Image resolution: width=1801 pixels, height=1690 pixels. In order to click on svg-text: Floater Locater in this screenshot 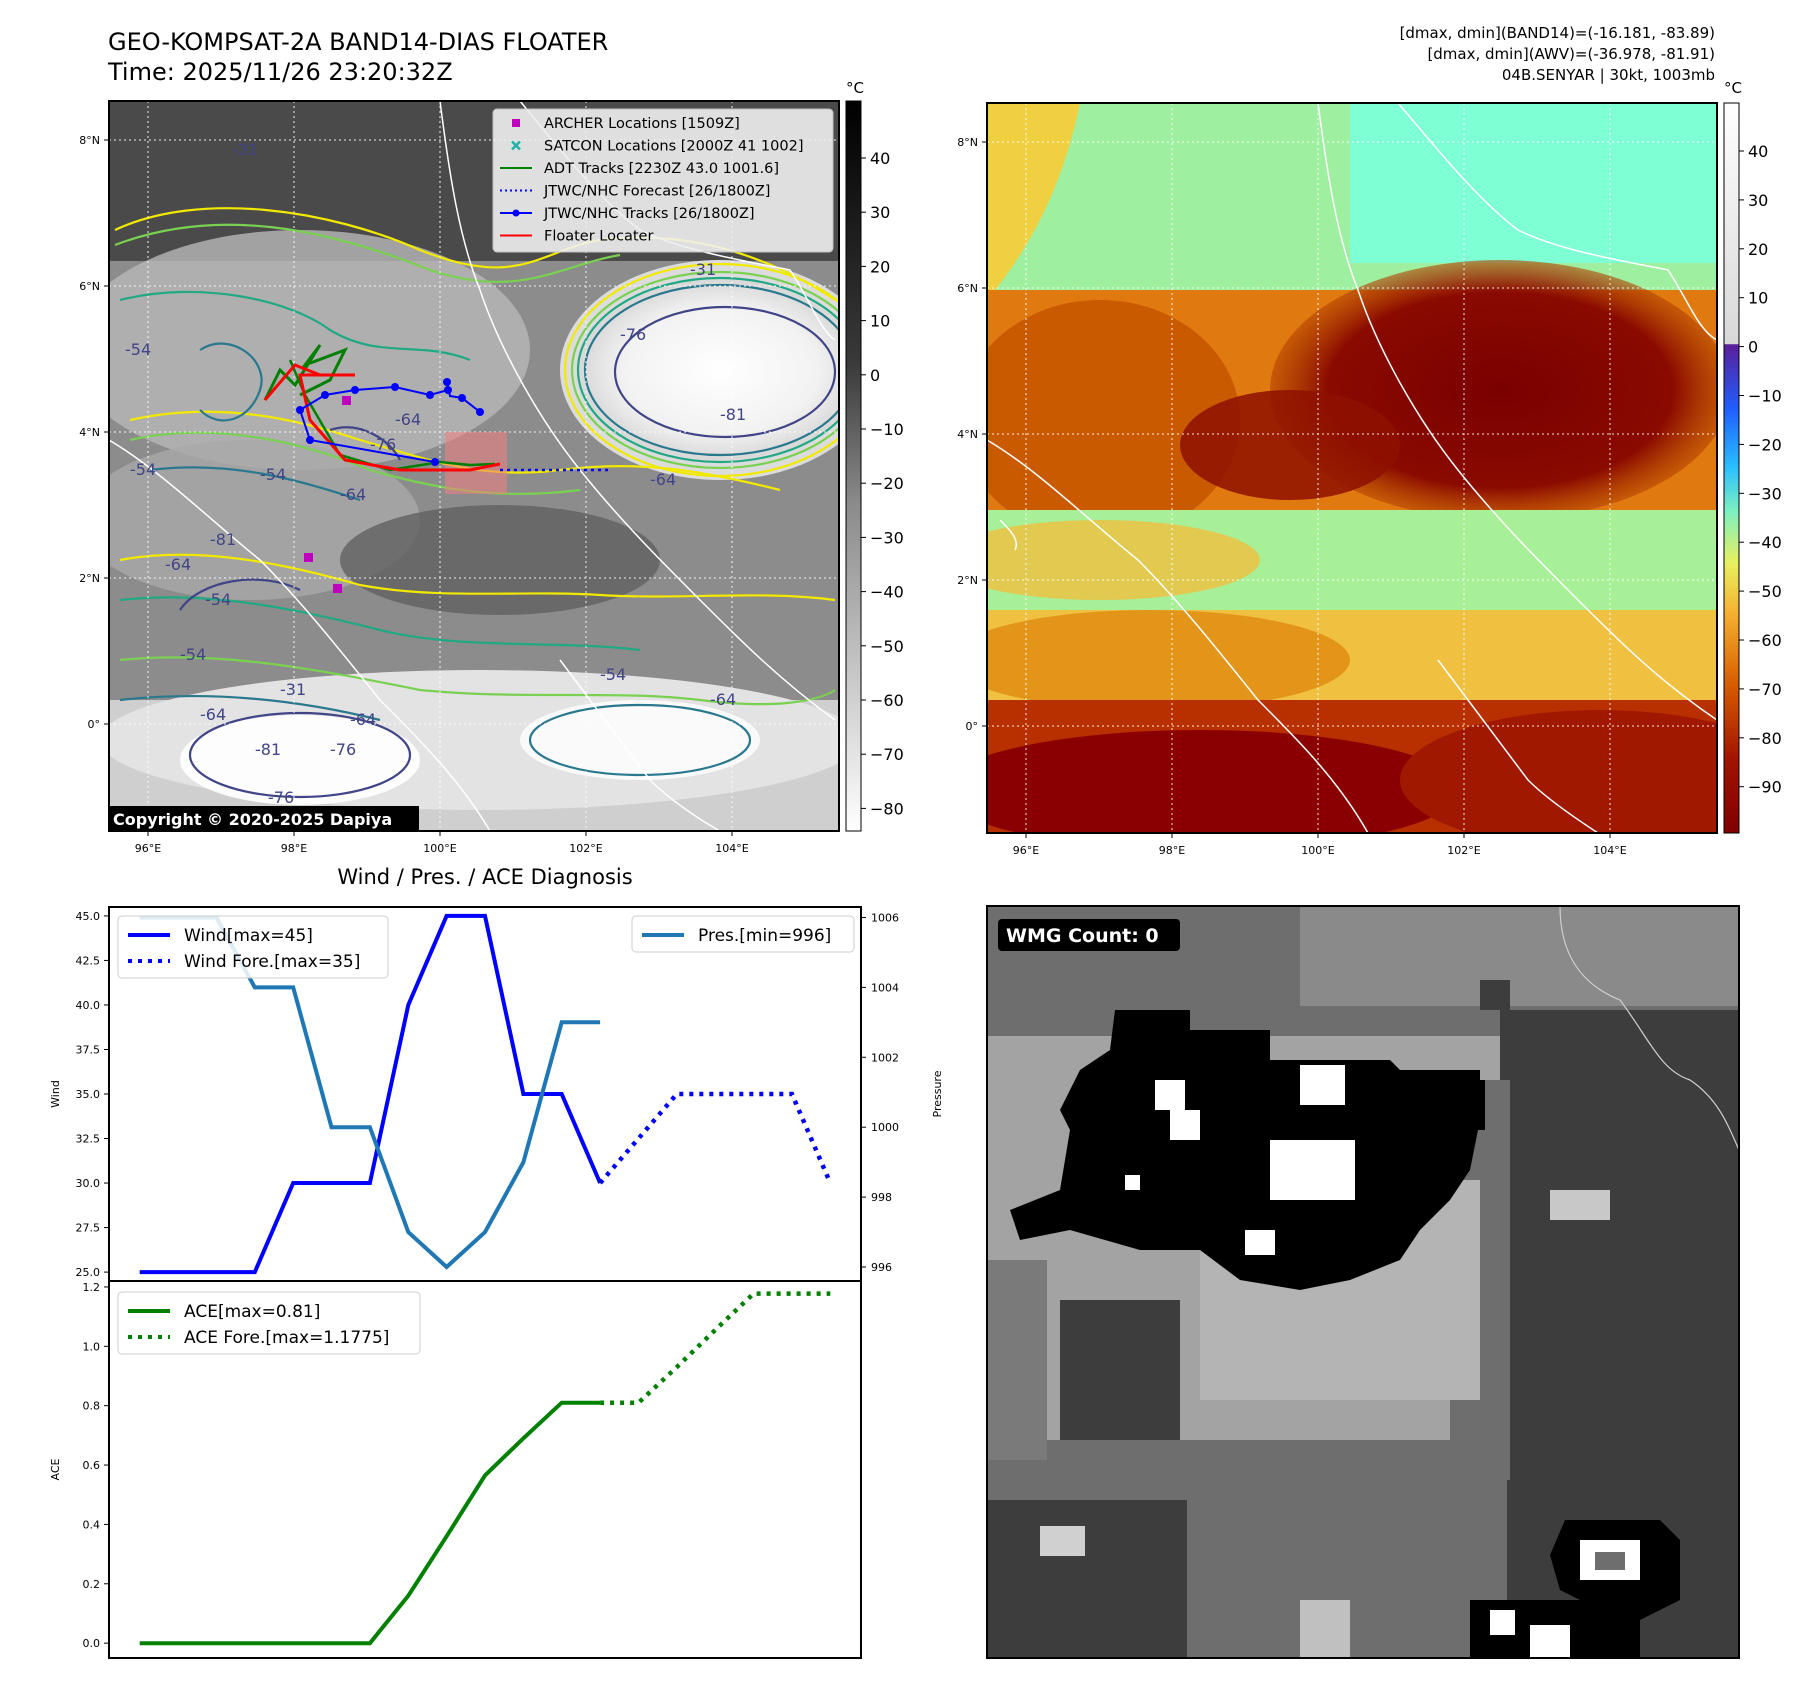, I will do `click(598, 237)`.